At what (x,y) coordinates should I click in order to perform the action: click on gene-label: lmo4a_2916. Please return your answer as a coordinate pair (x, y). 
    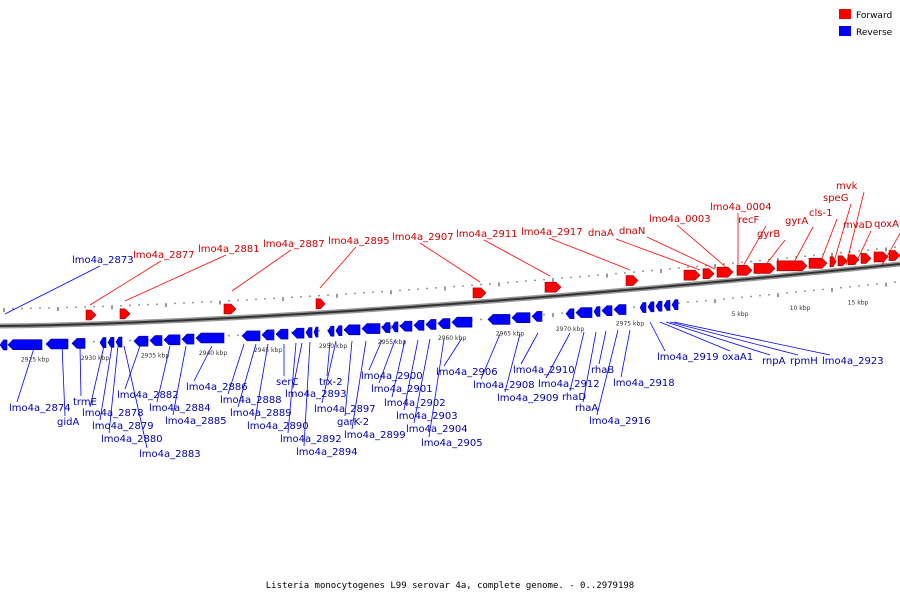
    Looking at the image, I should click on (620, 421).